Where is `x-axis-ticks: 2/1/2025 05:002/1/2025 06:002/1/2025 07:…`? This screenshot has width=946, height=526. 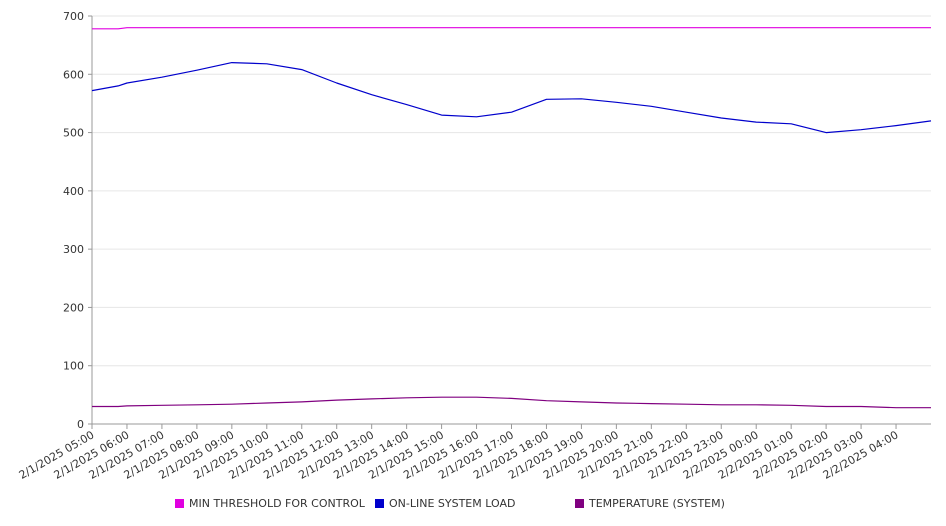 x-axis-ticks: 2/1/2025 05:002/1/2025 06:002/1/2025 07:… is located at coordinates (459, 453).